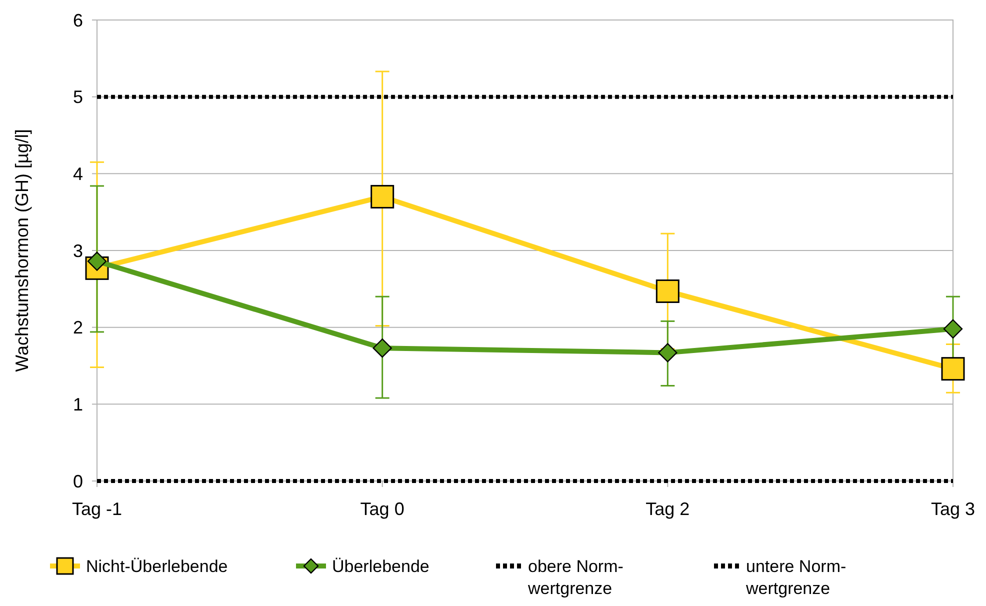  What do you see at coordinates (382, 509) in the screenshot?
I see `x-tick-label: Tag 0` at bounding box center [382, 509].